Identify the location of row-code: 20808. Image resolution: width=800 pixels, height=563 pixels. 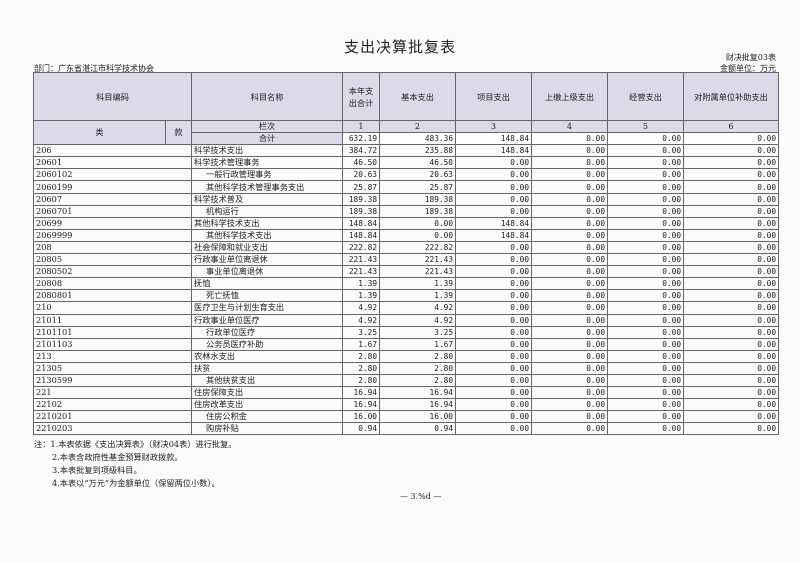
(112, 284).